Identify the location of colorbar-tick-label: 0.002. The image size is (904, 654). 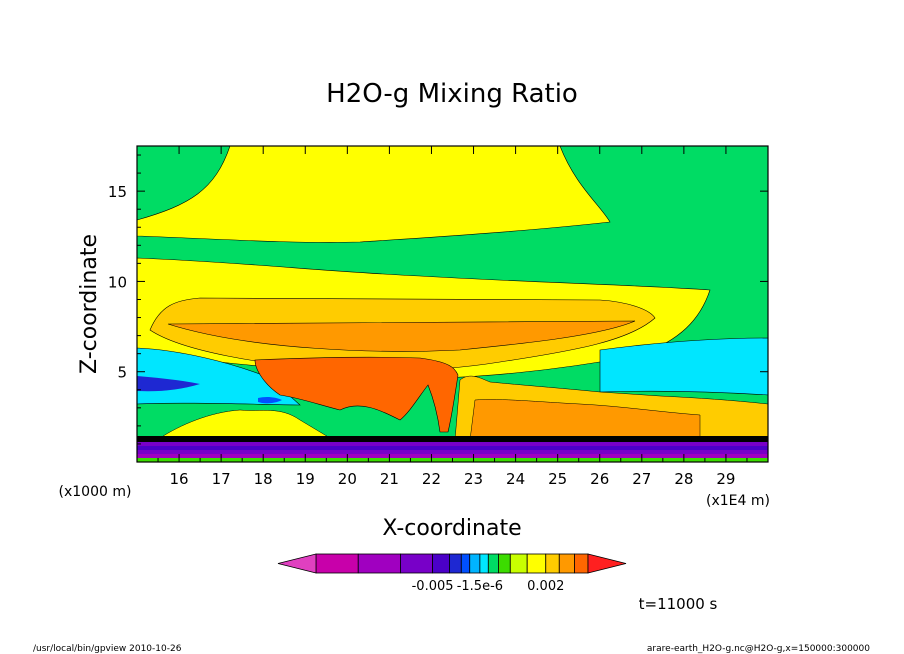
(545, 586).